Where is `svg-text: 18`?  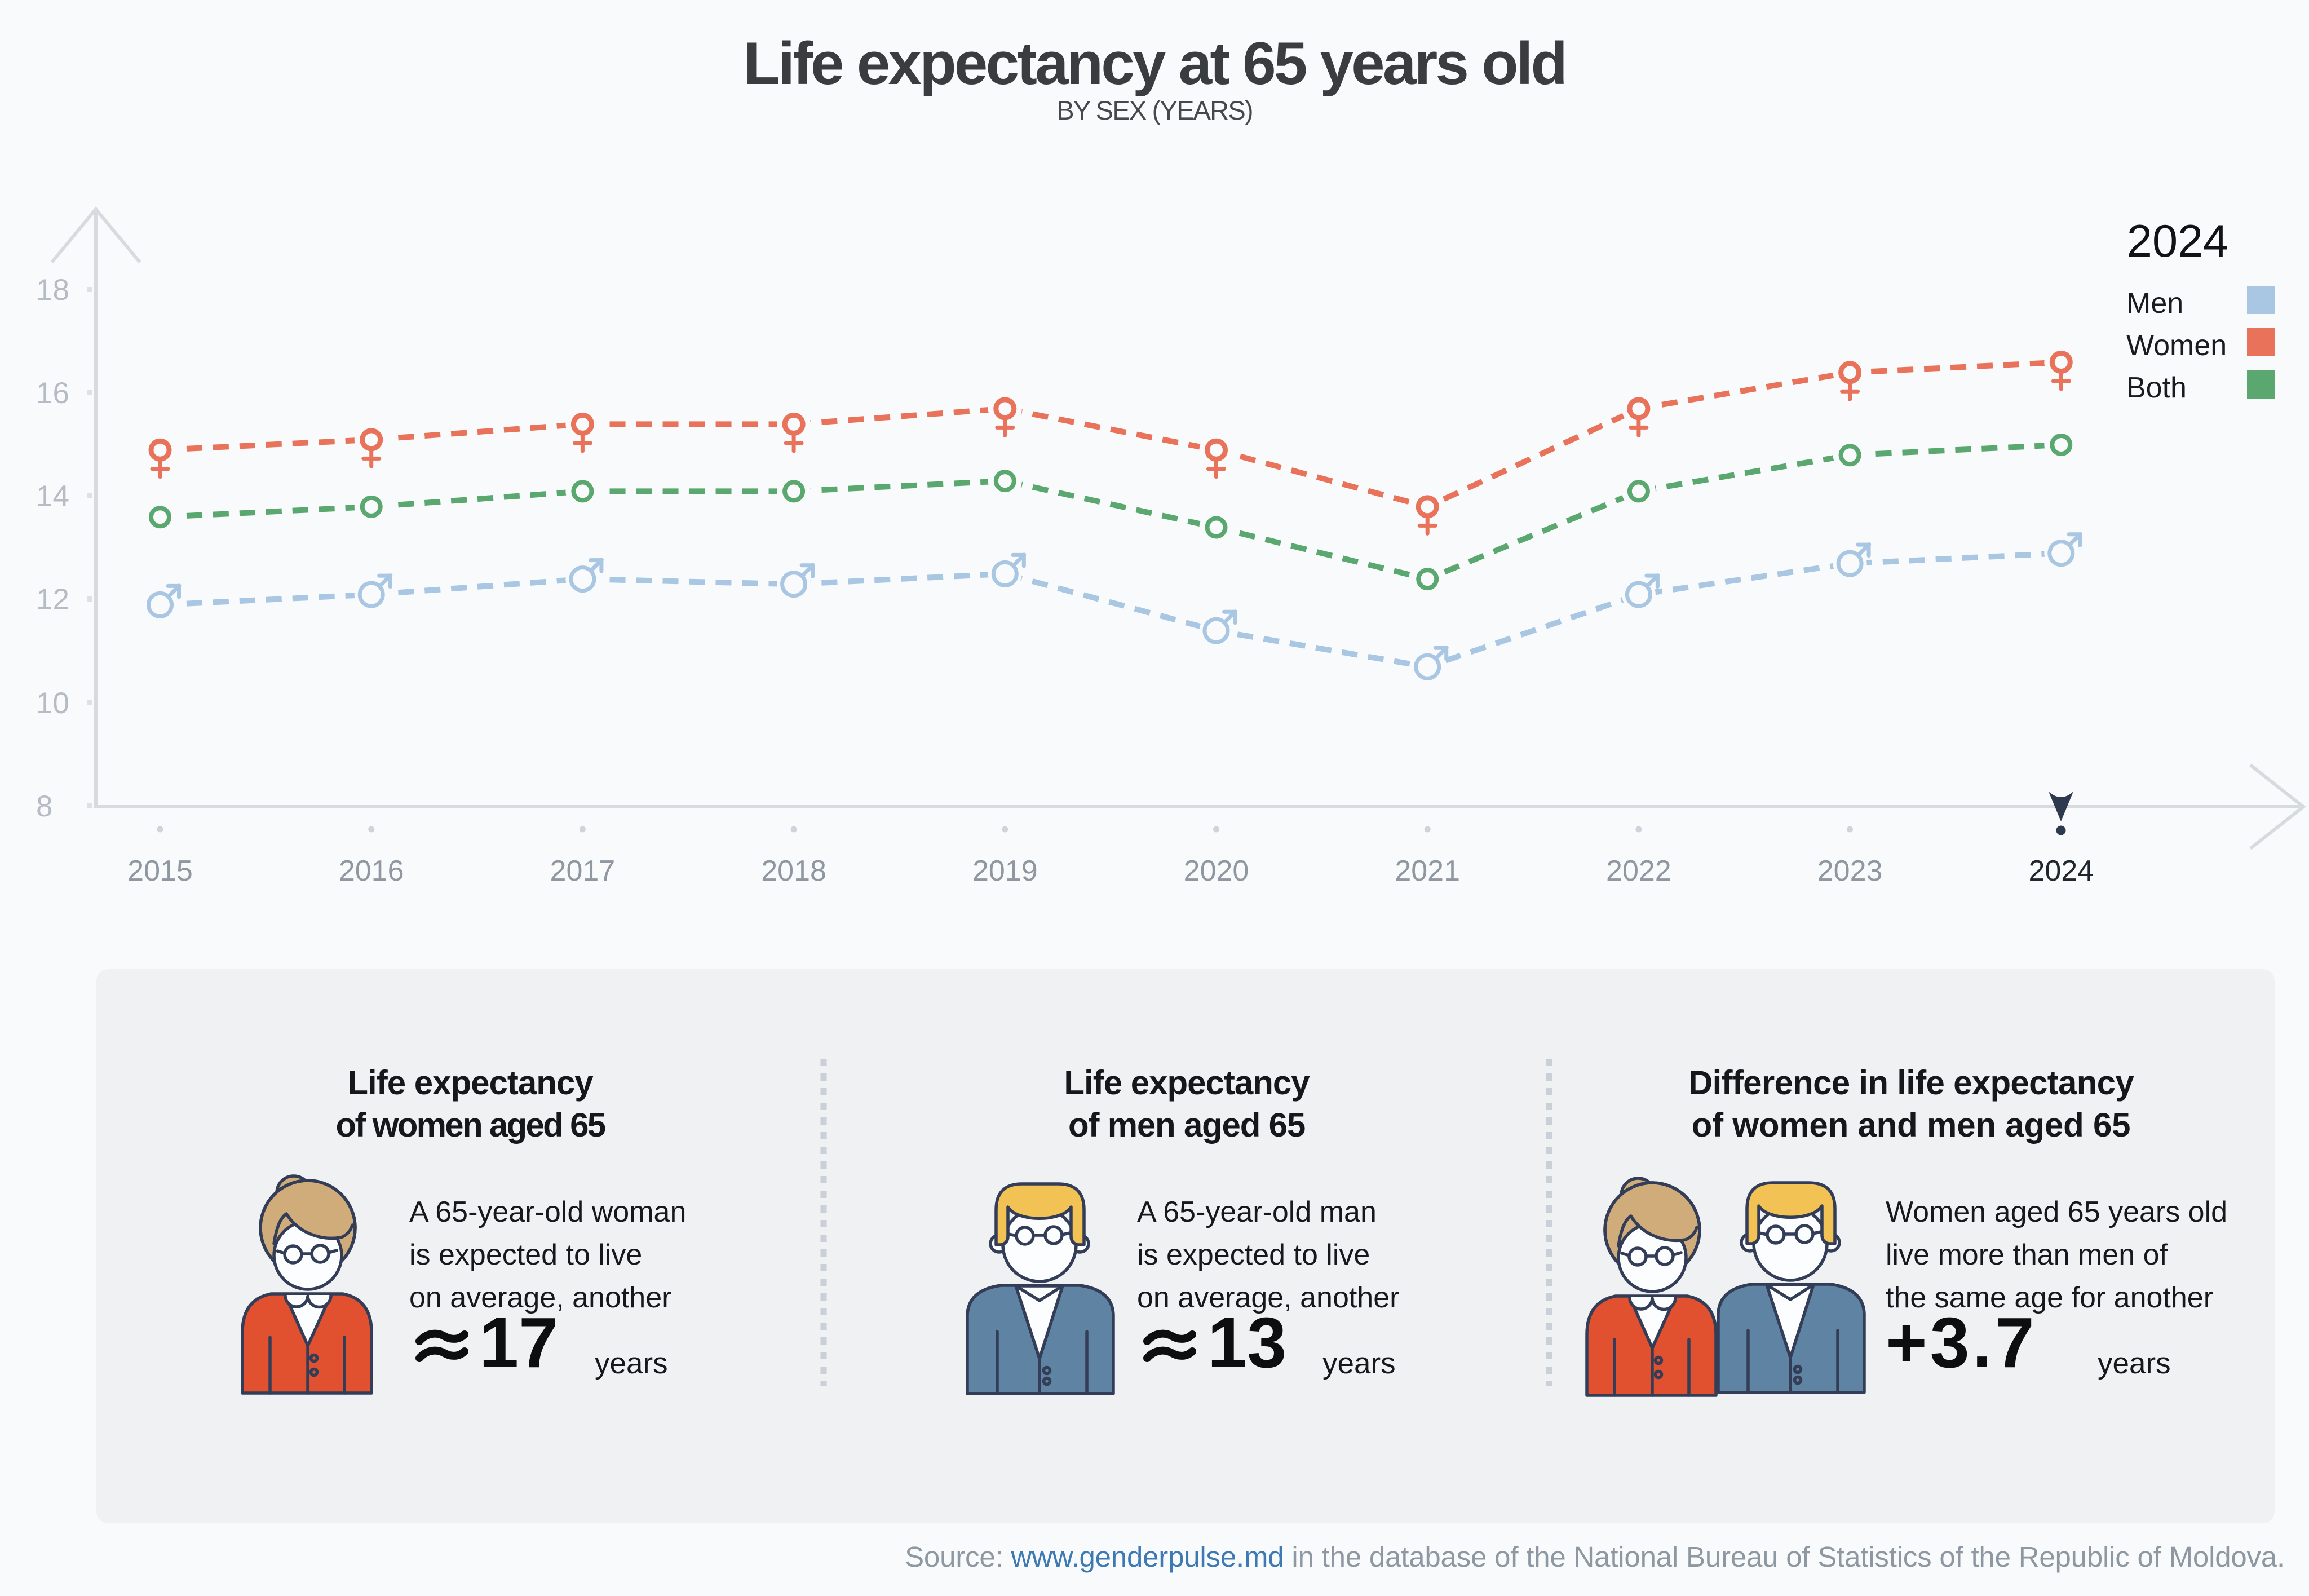 svg-text: 18 is located at coordinates (52, 290).